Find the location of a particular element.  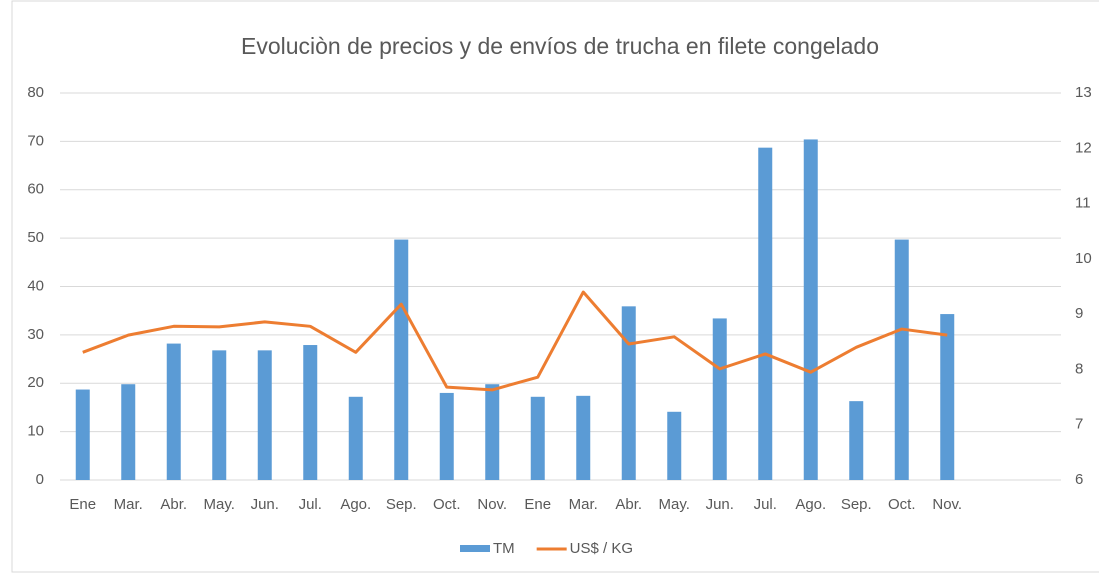

y-tick-label: 0 is located at coordinates (40, 479).